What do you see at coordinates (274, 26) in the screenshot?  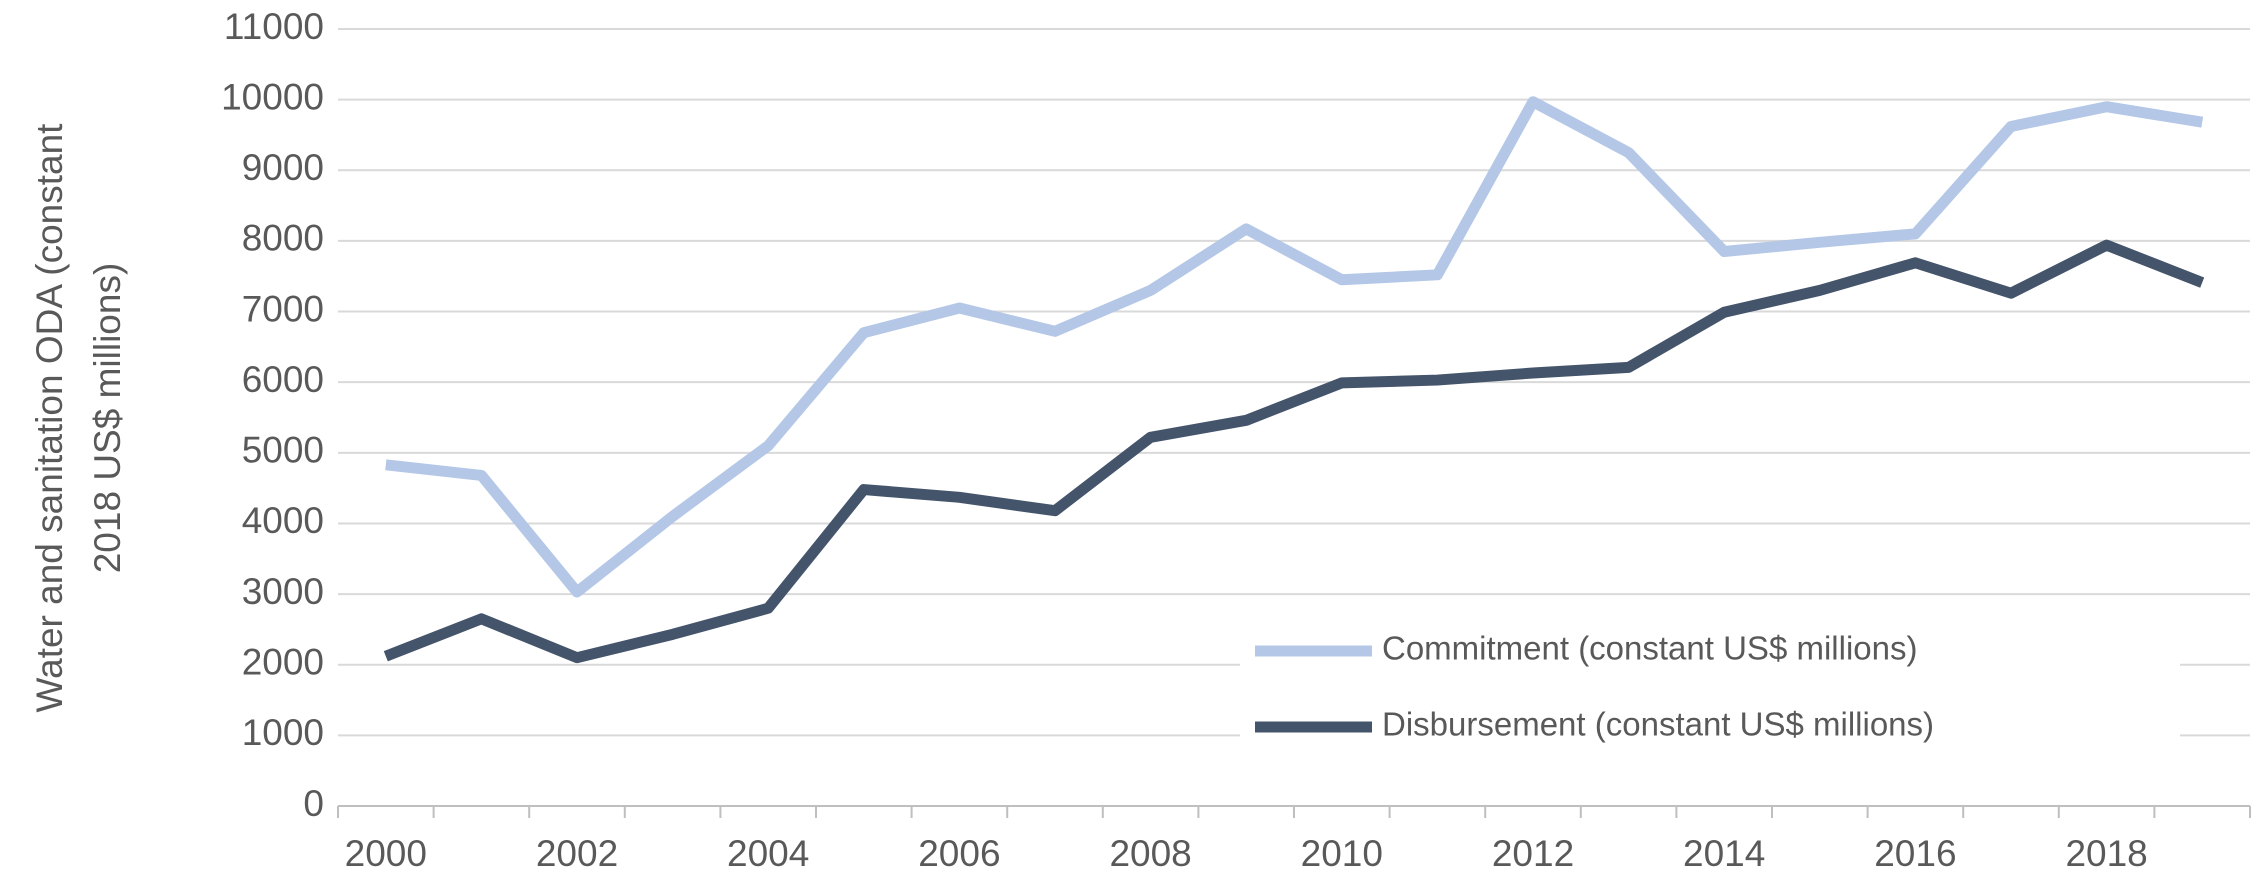 I see `y-tick-label: 11000` at bounding box center [274, 26].